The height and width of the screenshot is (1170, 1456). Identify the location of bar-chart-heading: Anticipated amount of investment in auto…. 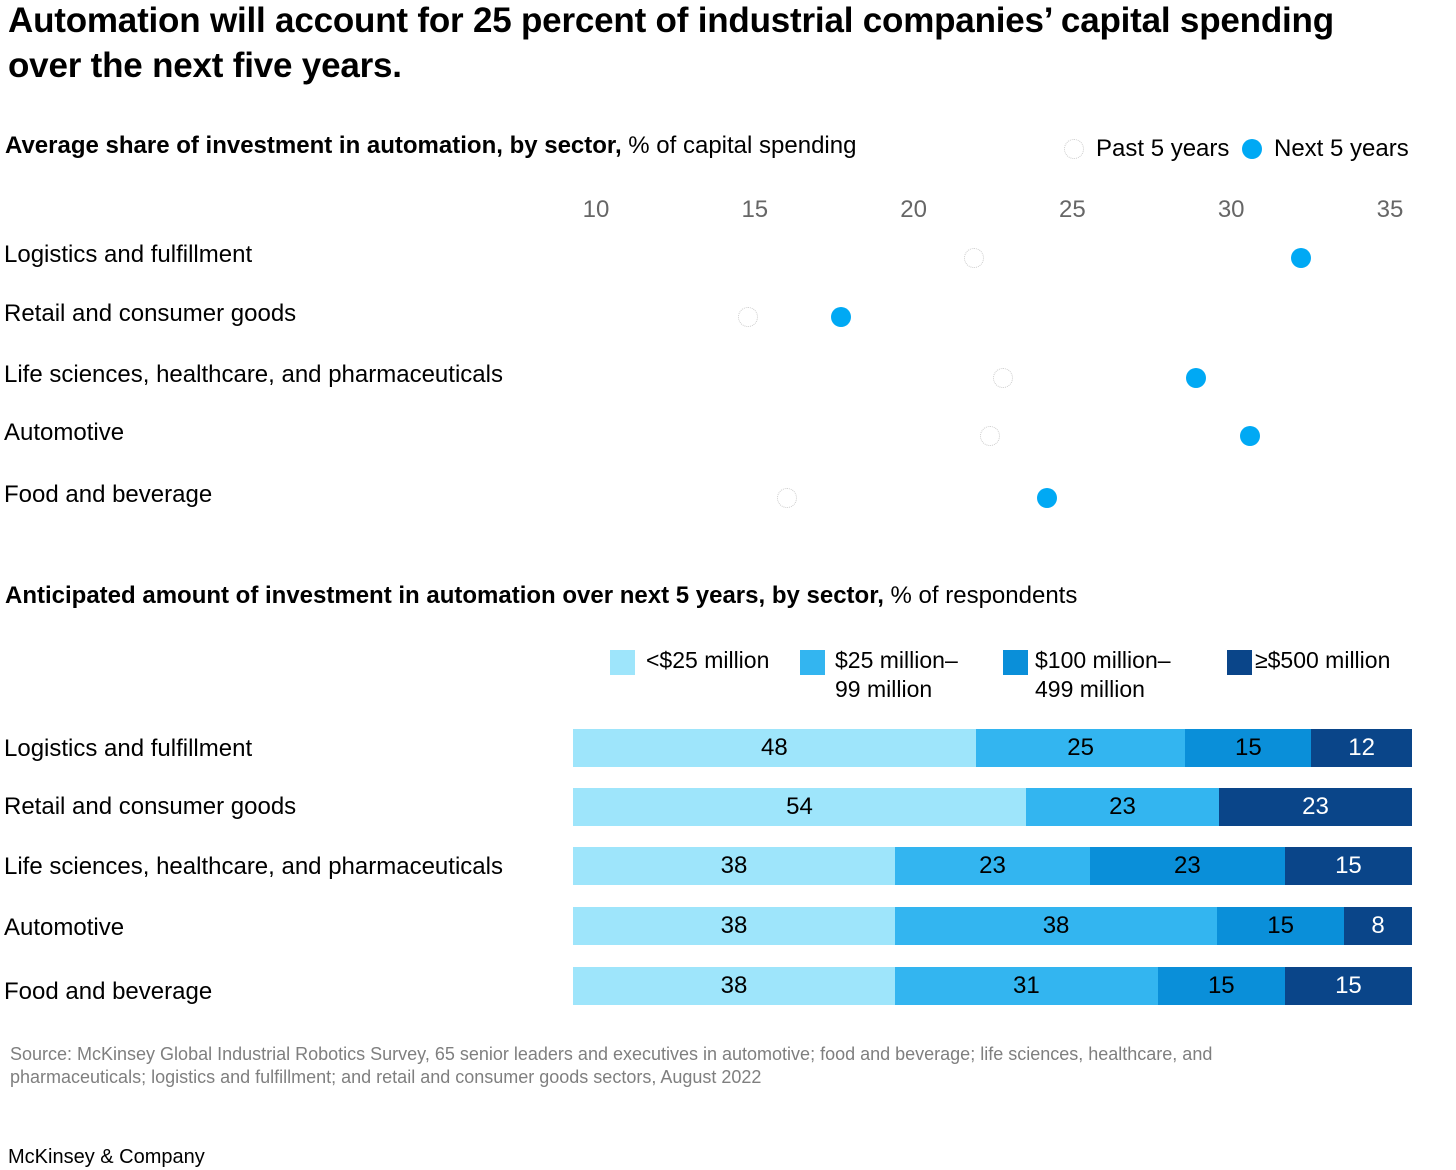
(541, 596).